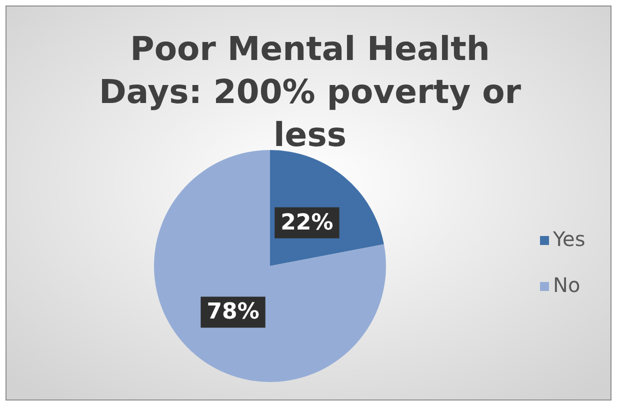 The image size is (617, 406). What do you see at coordinates (569, 239) in the screenshot?
I see `legend-label: Yes` at bounding box center [569, 239].